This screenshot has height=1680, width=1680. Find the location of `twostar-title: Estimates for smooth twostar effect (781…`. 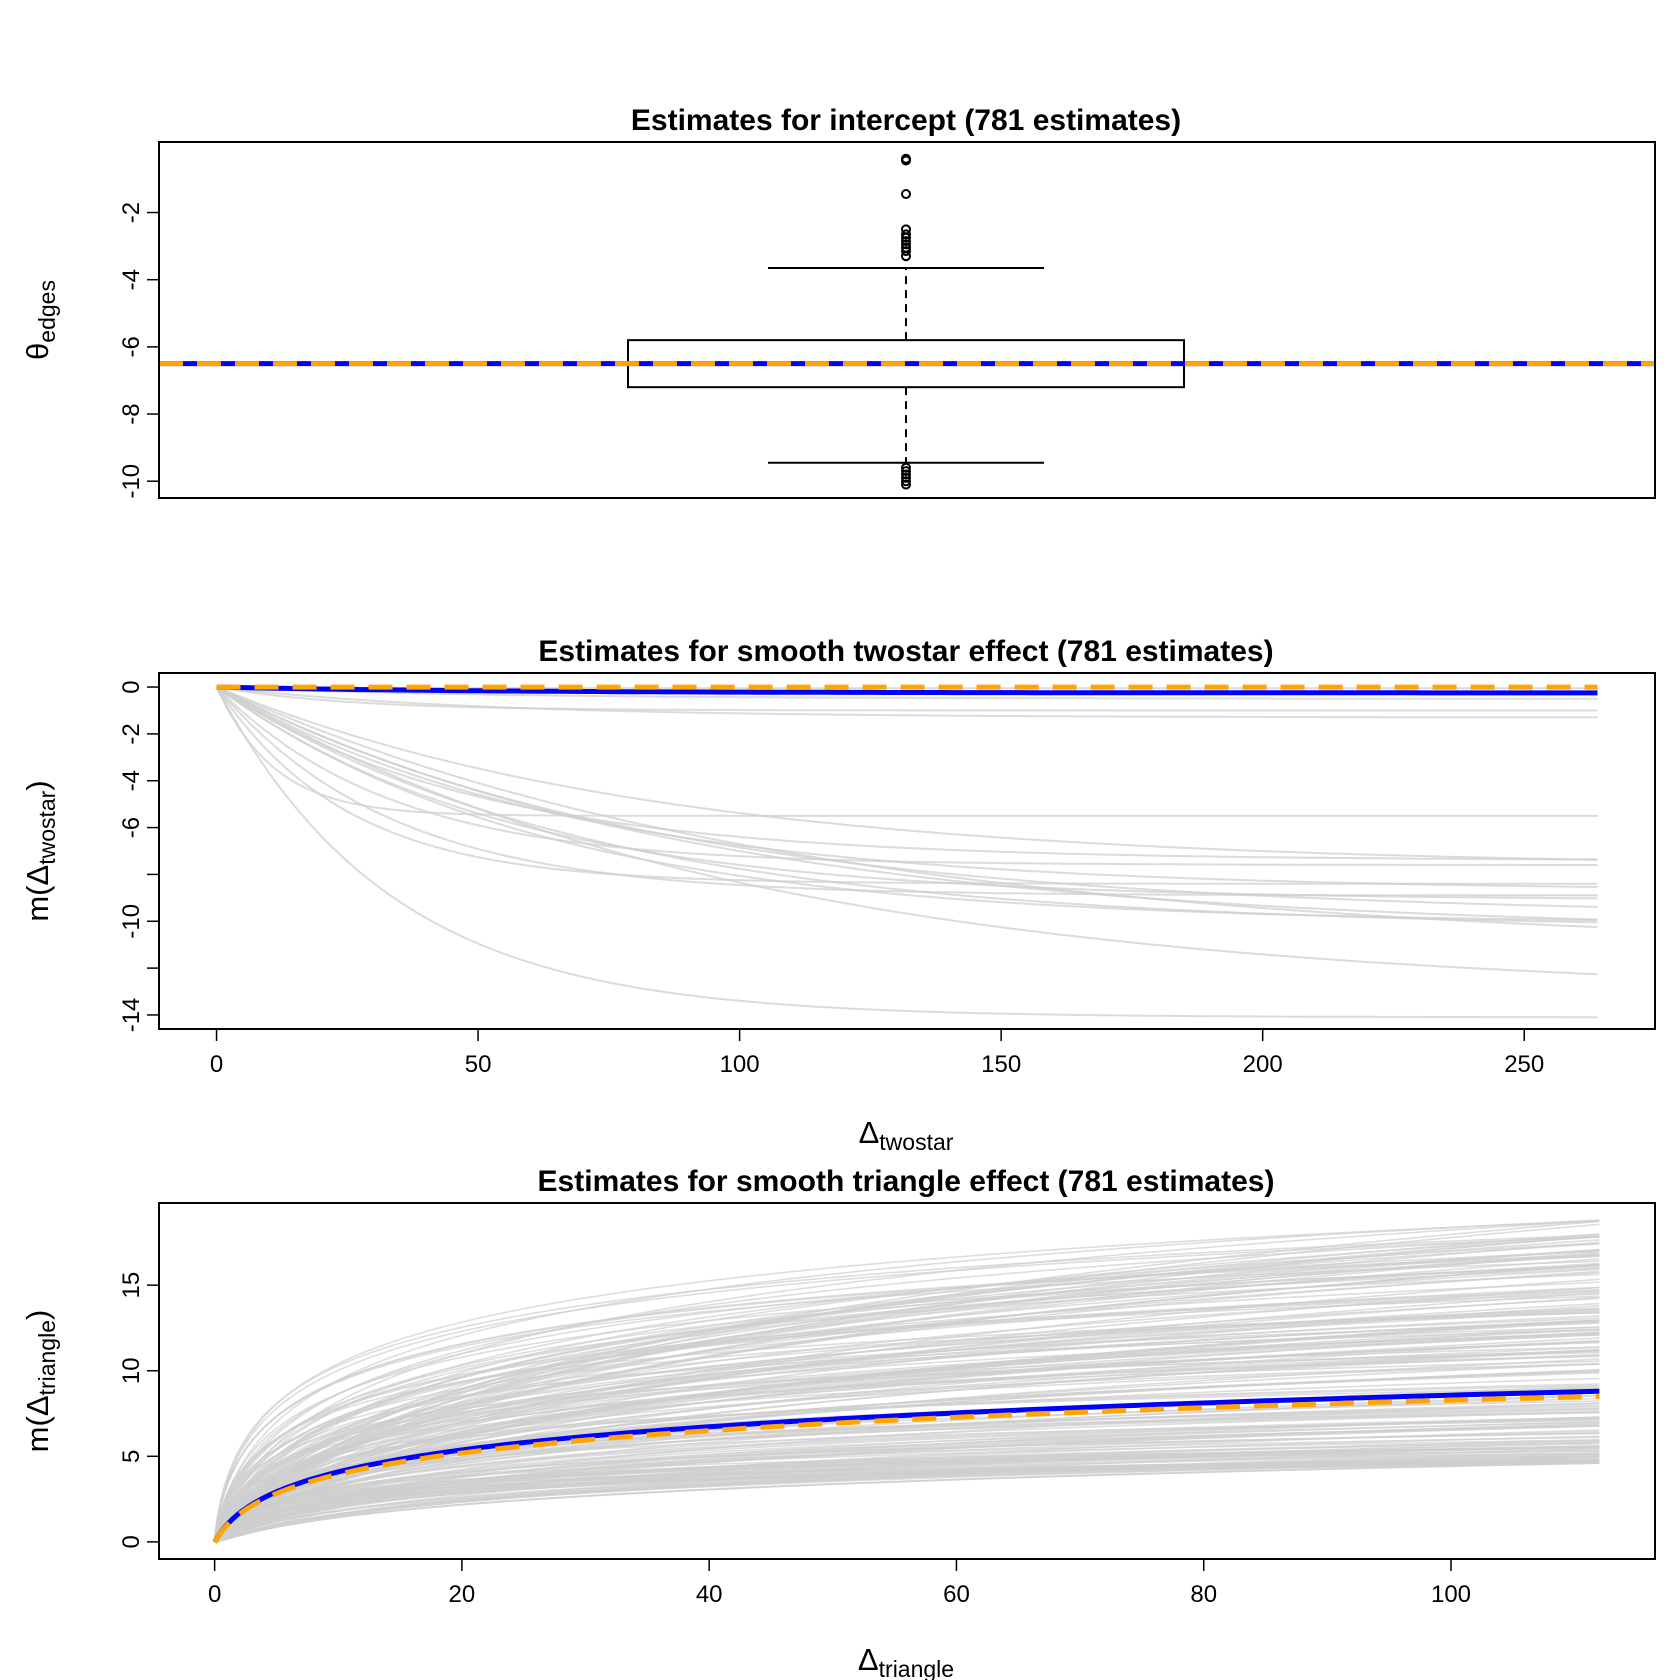

twostar-title: Estimates for smooth twostar effect (781… is located at coordinates (905, 651).